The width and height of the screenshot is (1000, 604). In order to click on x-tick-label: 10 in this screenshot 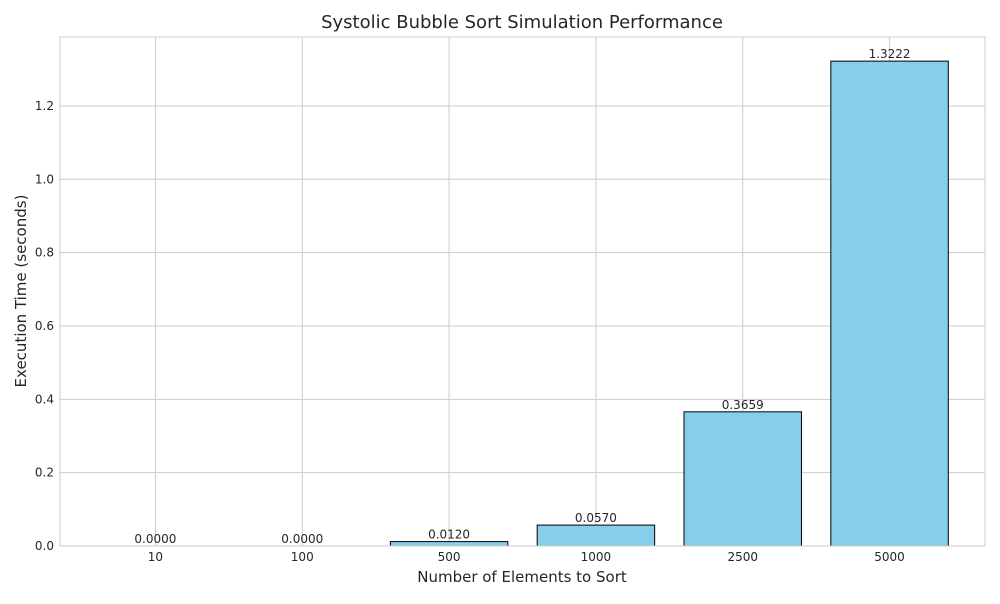, I will do `click(155, 557)`.